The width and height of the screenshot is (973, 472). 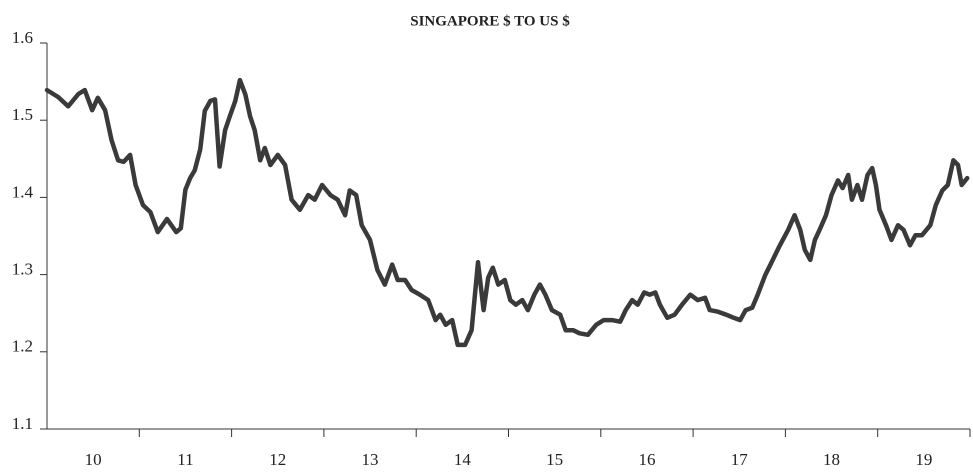 What do you see at coordinates (923, 459) in the screenshot?
I see `x-tick-label: 19` at bounding box center [923, 459].